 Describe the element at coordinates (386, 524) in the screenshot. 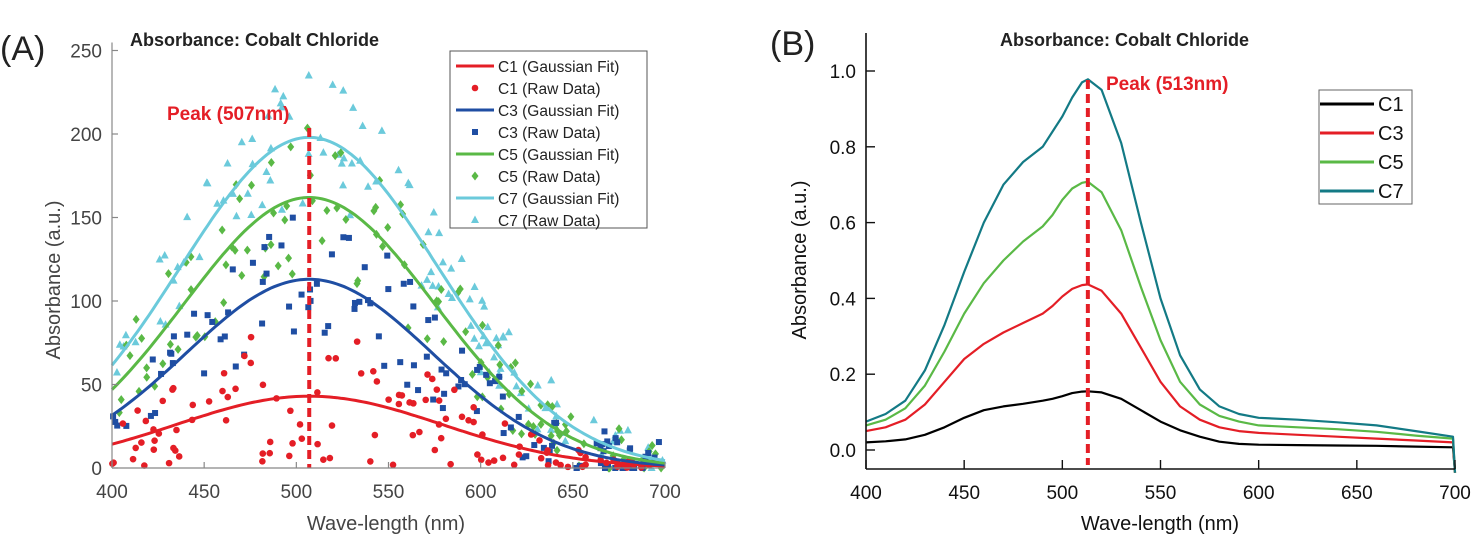

I see `panel-a-x-axis-label: Wave-length (nm)` at that location.